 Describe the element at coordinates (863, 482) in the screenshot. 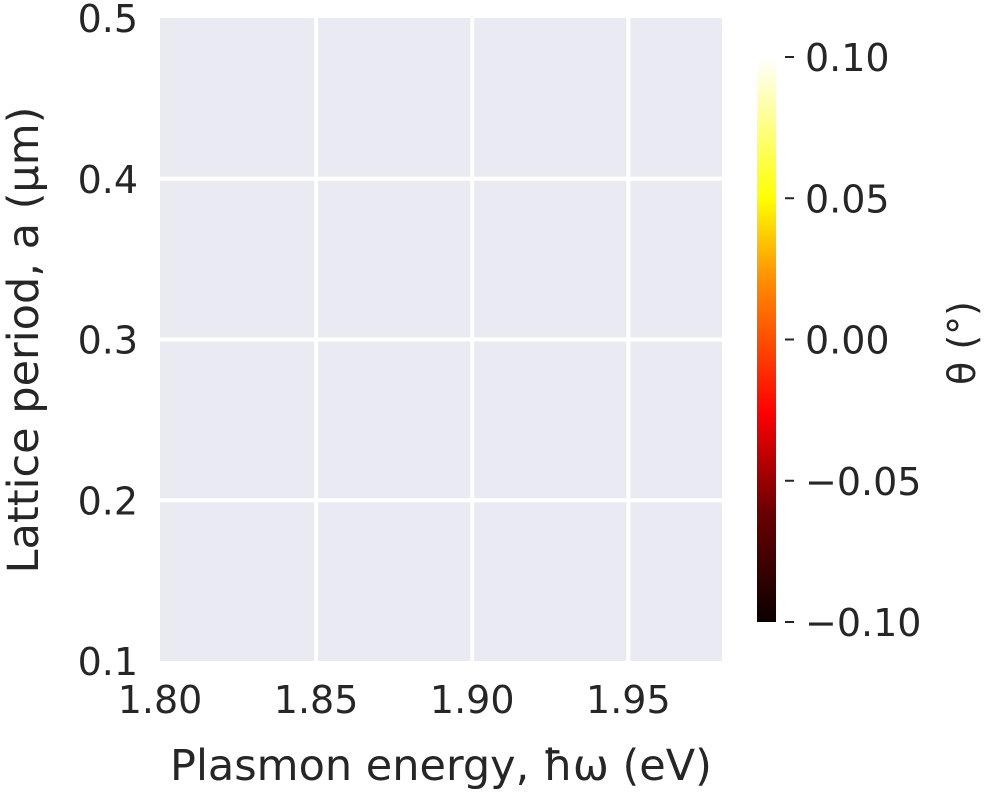

I see `colorbar-tick-label: −0.05` at that location.